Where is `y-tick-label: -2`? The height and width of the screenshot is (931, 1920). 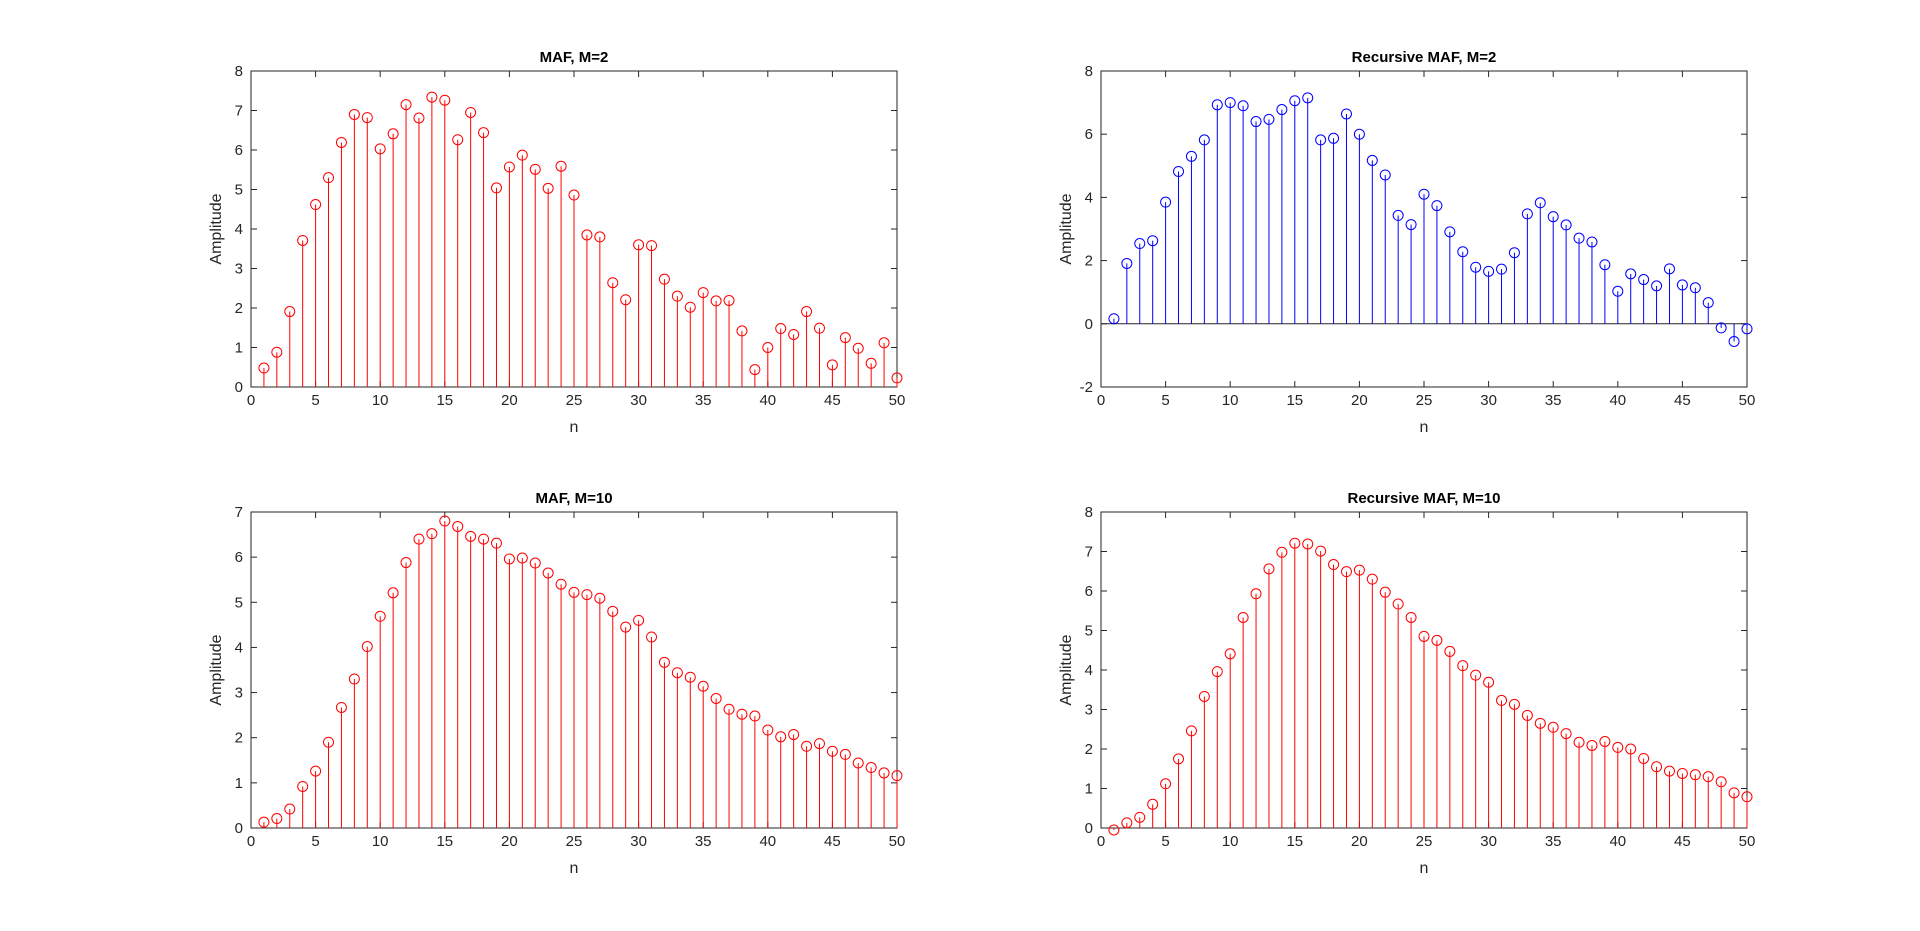 y-tick-label: -2 is located at coordinates (1086, 387).